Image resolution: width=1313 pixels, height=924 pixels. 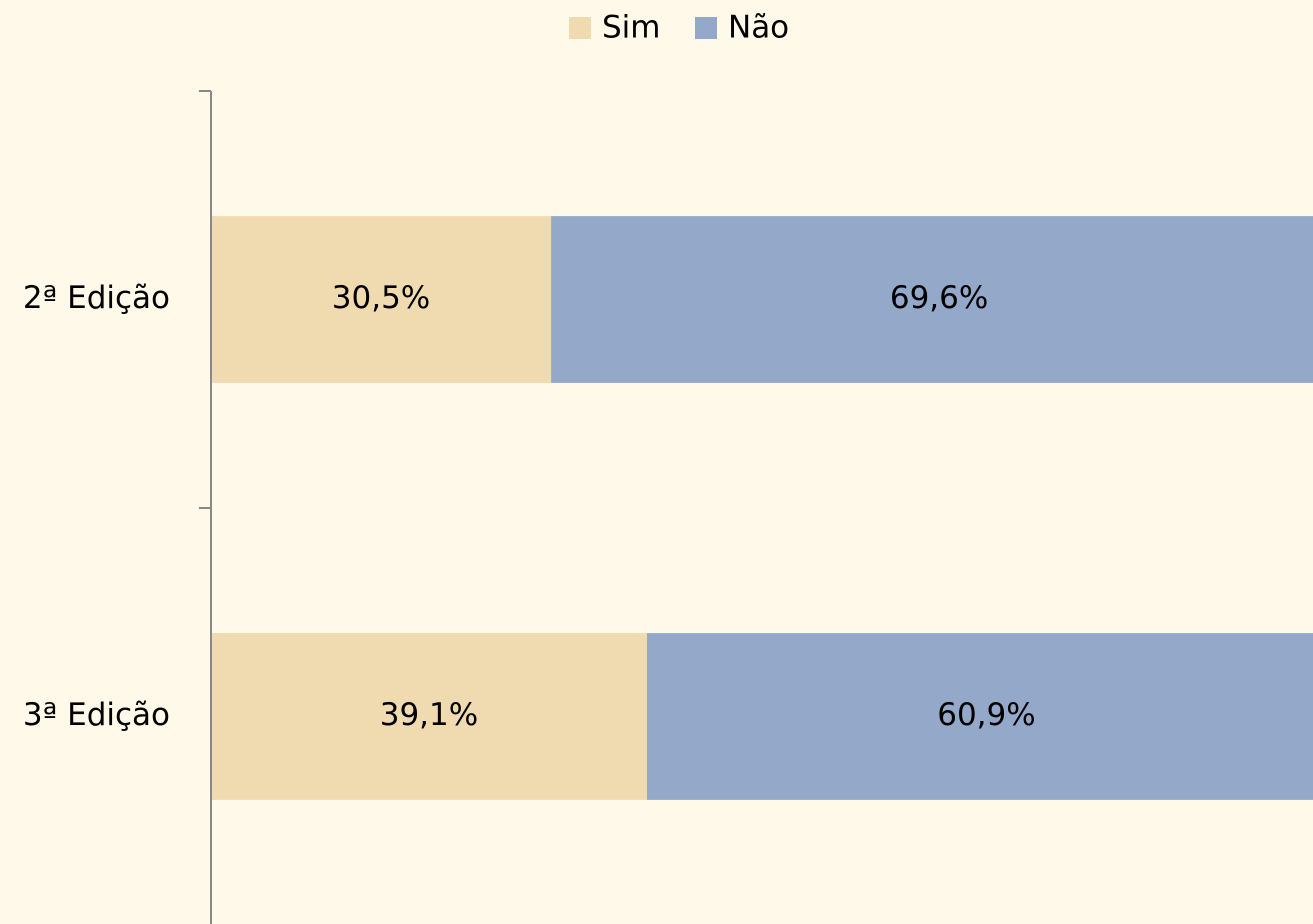 What do you see at coordinates (939, 298) in the screenshot?
I see `data-label: 69,6%` at bounding box center [939, 298].